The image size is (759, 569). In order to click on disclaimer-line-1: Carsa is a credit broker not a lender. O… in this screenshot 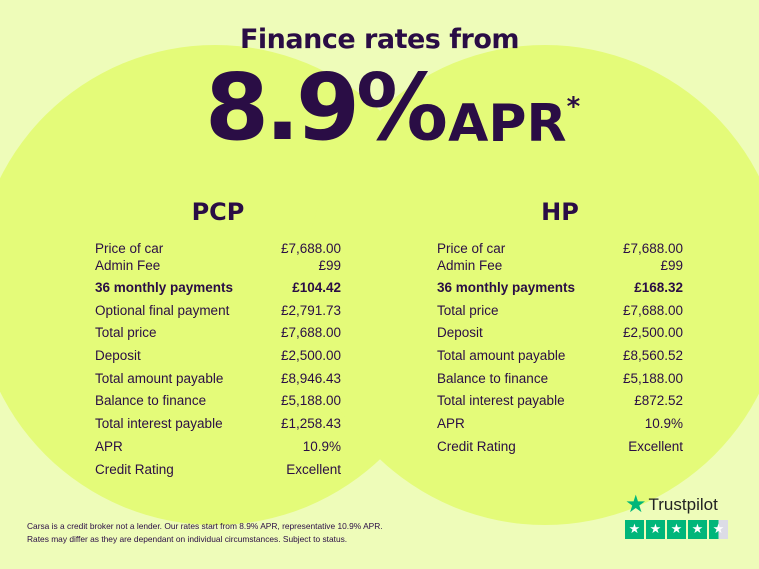, I will do `click(205, 526)`.